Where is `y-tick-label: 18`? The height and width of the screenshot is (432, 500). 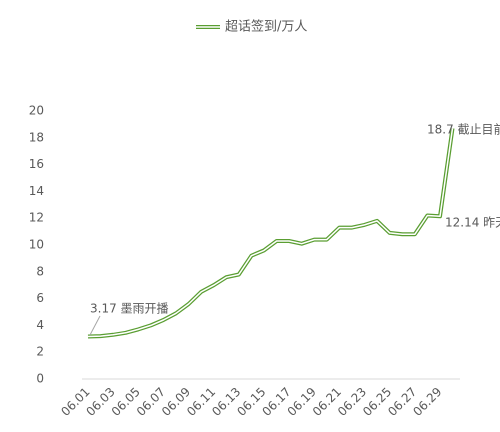
y-tick-label: 18 is located at coordinates (36, 137).